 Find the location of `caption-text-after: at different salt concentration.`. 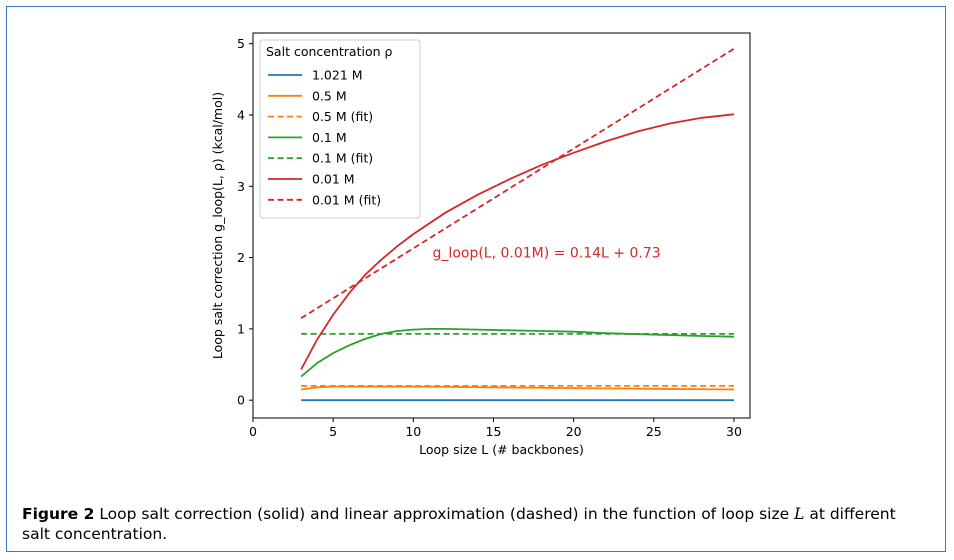

caption-text-after: at different salt concentration. is located at coordinates (459, 524).